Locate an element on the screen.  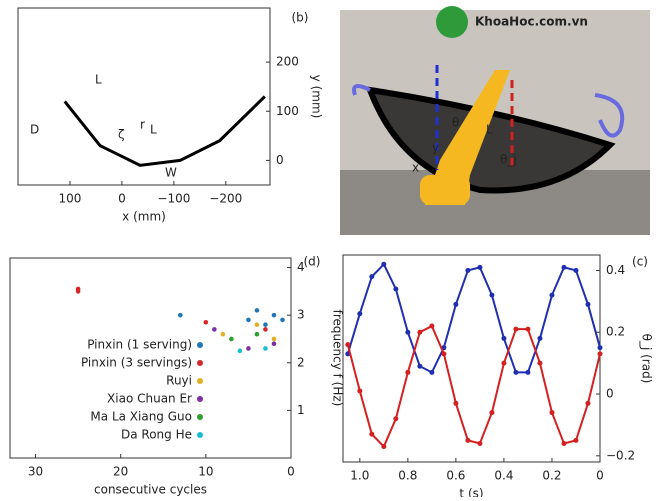
arm is located at coordinates (467, 137).